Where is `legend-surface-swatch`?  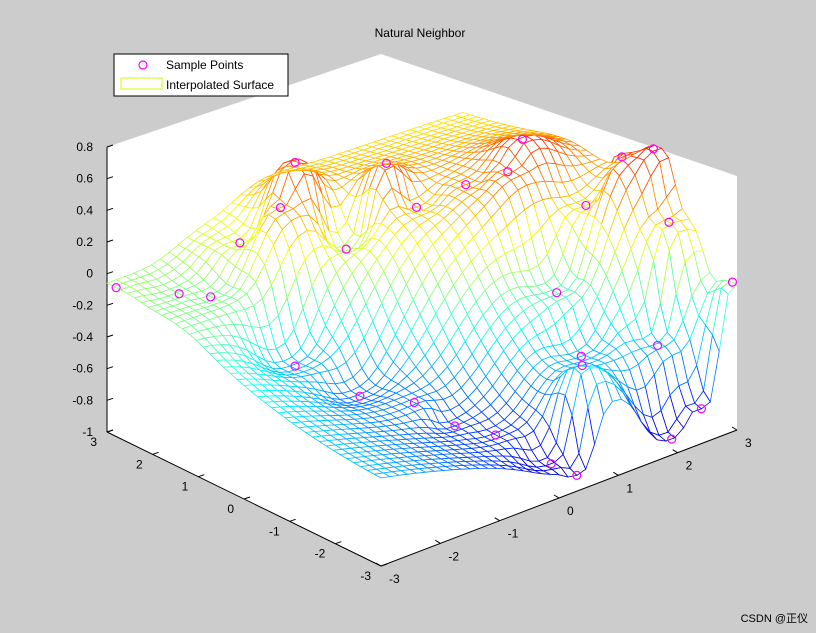 legend-surface-swatch is located at coordinates (141, 83).